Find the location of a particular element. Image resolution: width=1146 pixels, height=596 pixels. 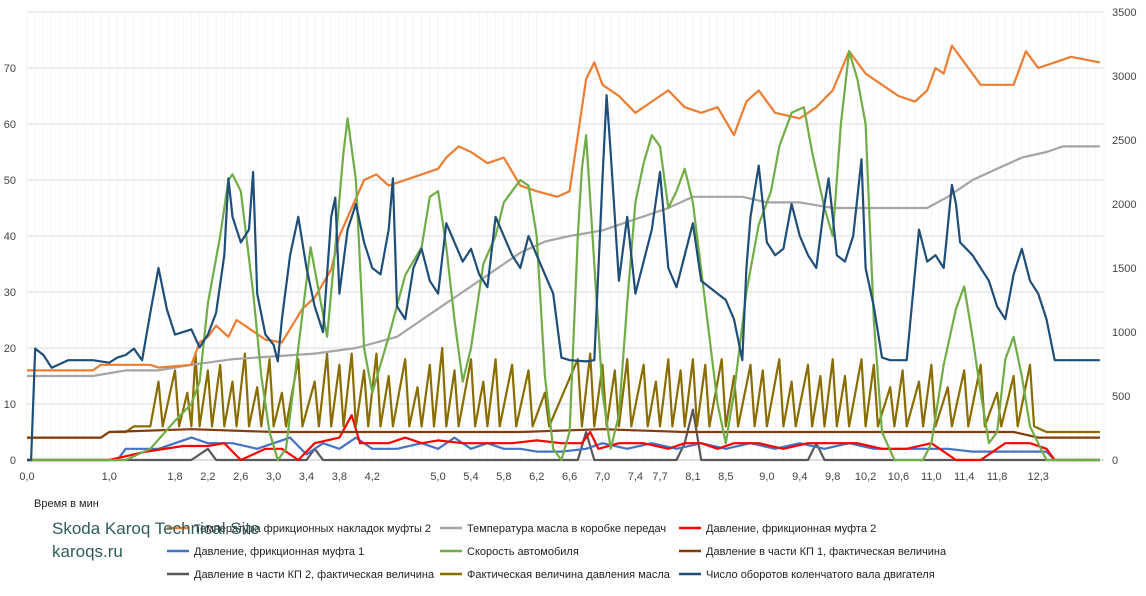

series-line-pressure-kp1 is located at coordinates (563, 433).